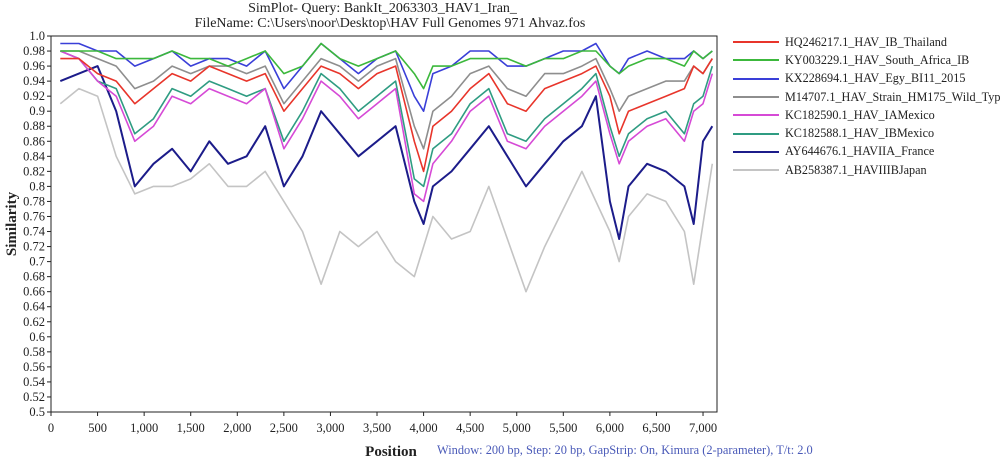  I want to click on legend-item: M14707.1_HAV_Strain_HM175_Wild_Type_, so click(866, 97).